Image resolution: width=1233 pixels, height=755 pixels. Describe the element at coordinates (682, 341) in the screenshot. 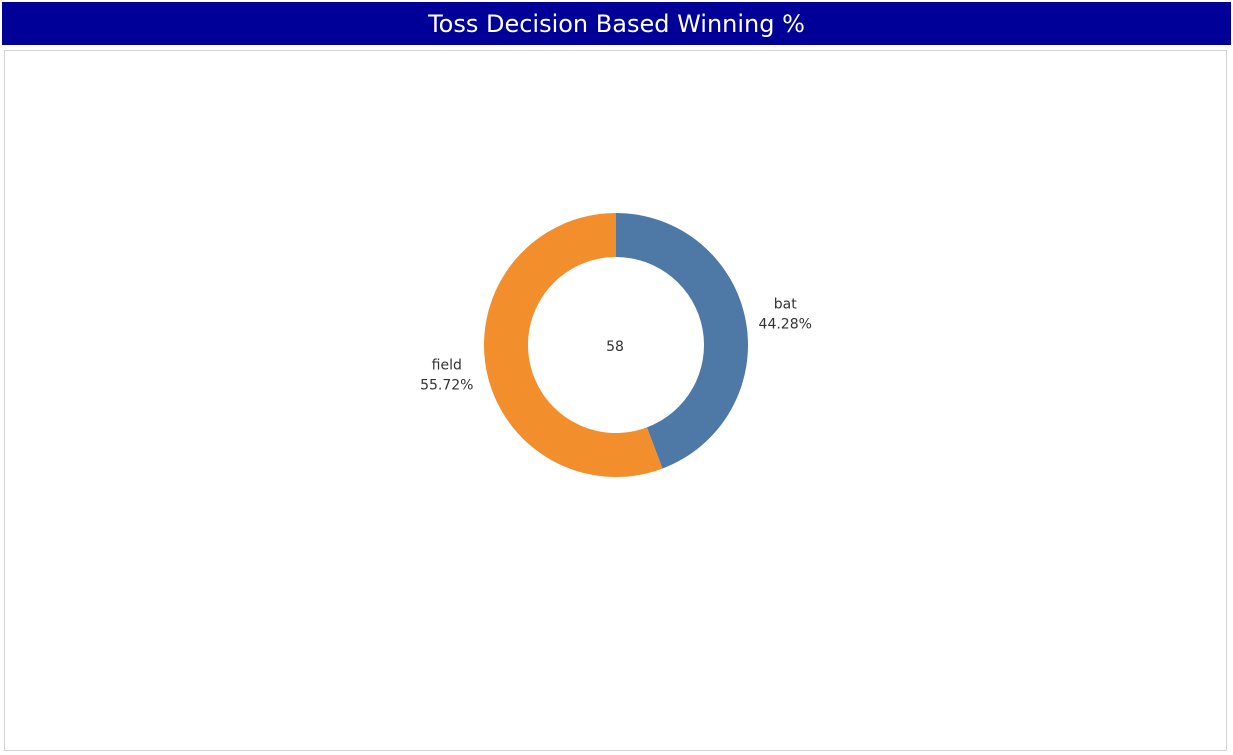

I see `donut-slice-bat` at that location.